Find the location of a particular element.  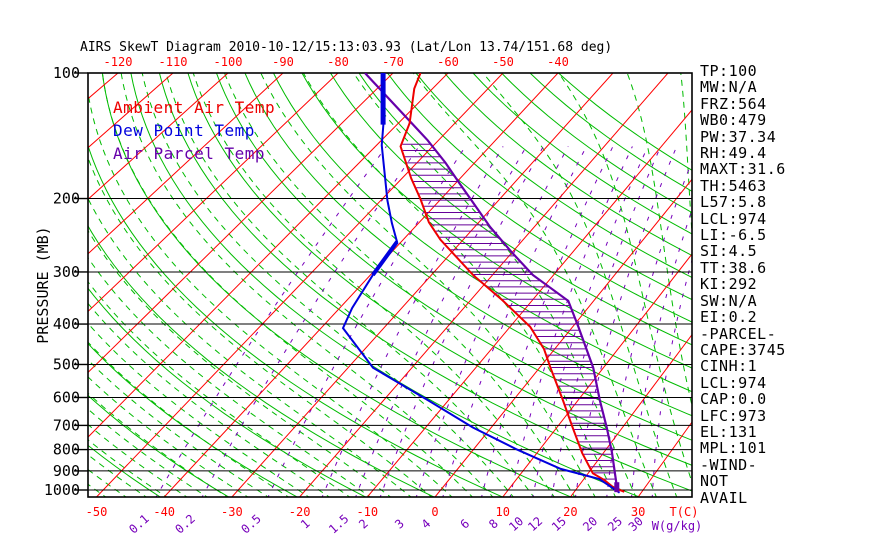

pressure-axis-title: PRESSURE (MB) is located at coordinates (43, 284).